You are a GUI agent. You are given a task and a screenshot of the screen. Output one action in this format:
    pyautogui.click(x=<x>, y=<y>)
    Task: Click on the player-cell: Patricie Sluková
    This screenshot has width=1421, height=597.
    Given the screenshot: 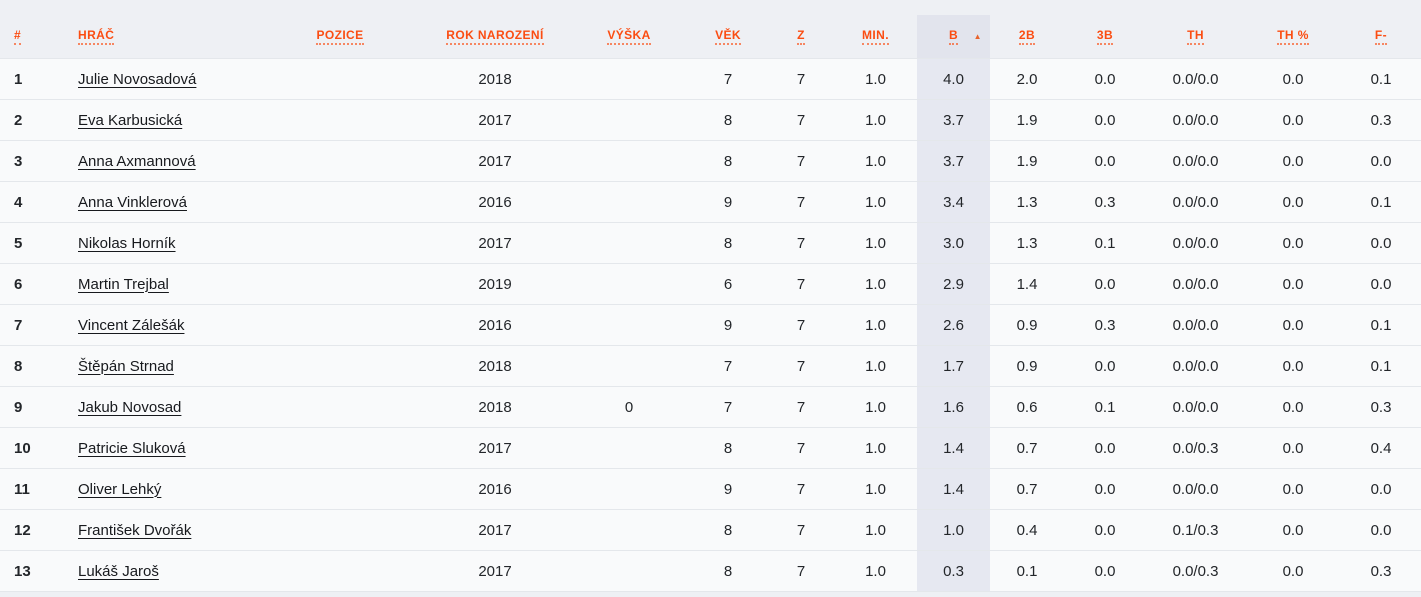 What is the action you would take?
    pyautogui.click(x=162, y=448)
    